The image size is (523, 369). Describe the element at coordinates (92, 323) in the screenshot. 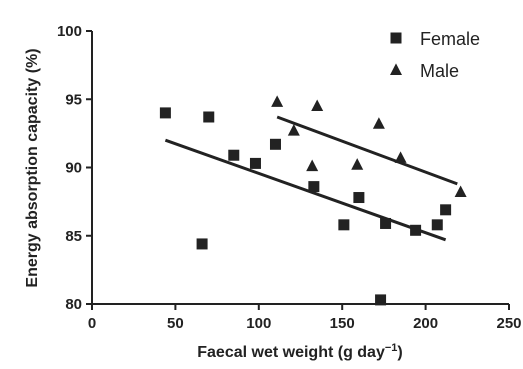

I see `x-tick-label: 0` at that location.